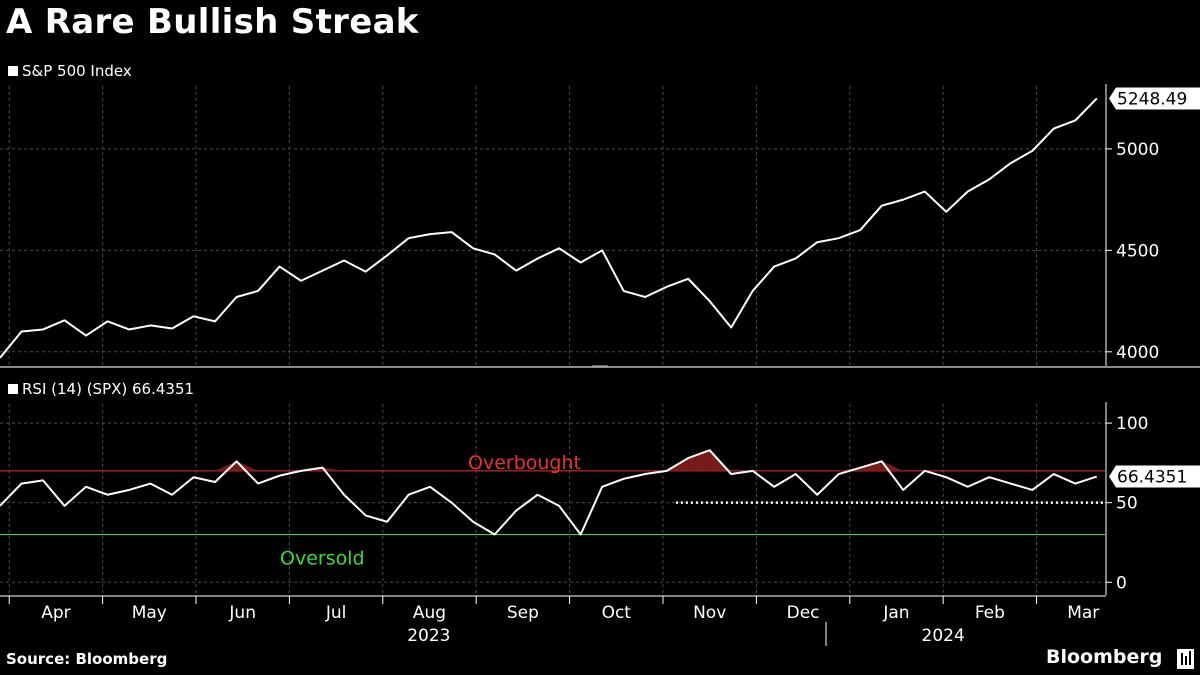  What do you see at coordinates (149, 613) in the screenshot?
I see `x-month-label: May` at bounding box center [149, 613].